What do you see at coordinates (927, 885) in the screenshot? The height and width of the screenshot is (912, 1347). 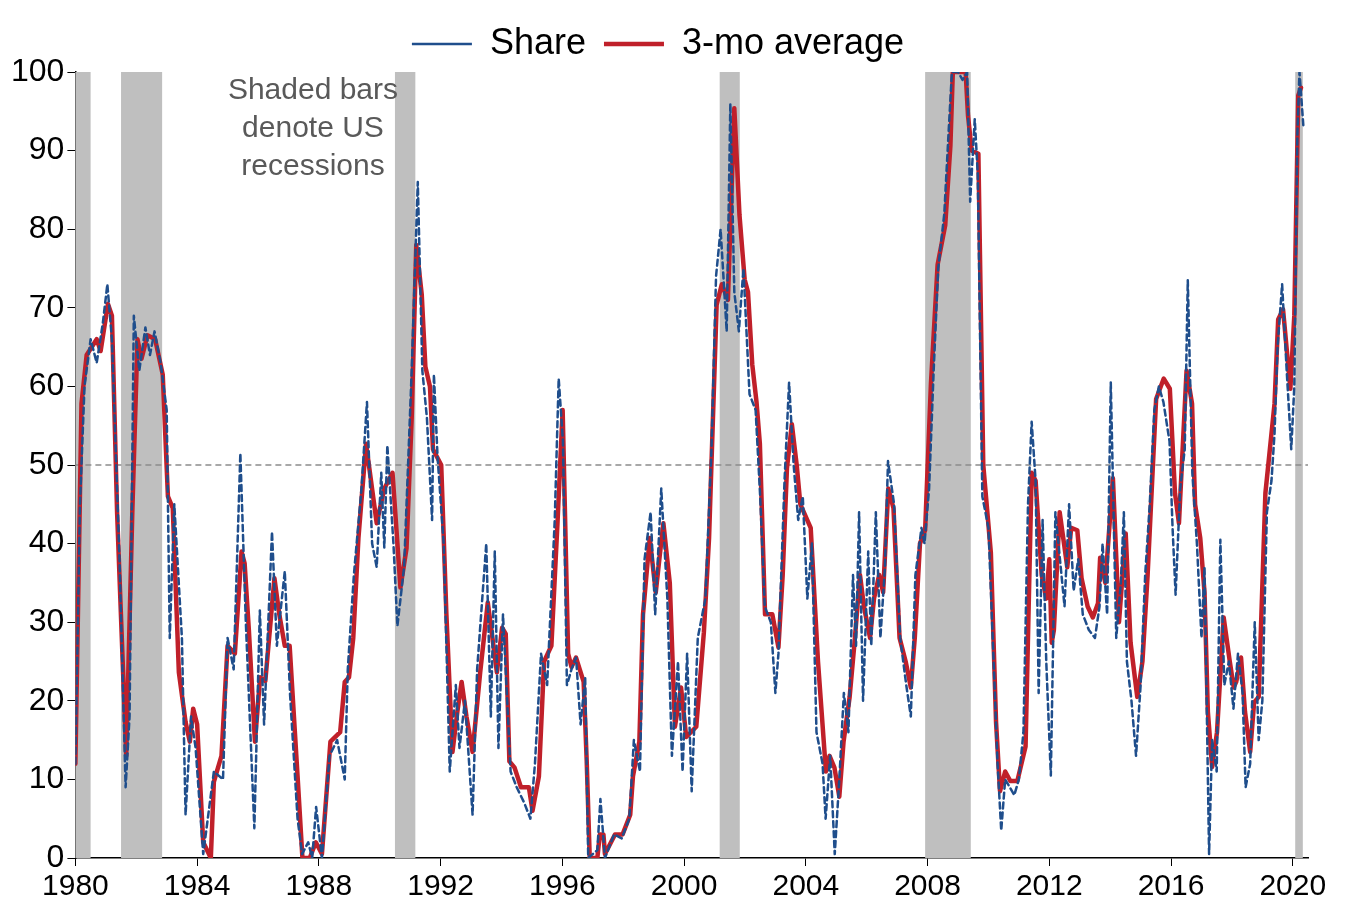 I see `x-tick-label: 2008` at bounding box center [927, 885].